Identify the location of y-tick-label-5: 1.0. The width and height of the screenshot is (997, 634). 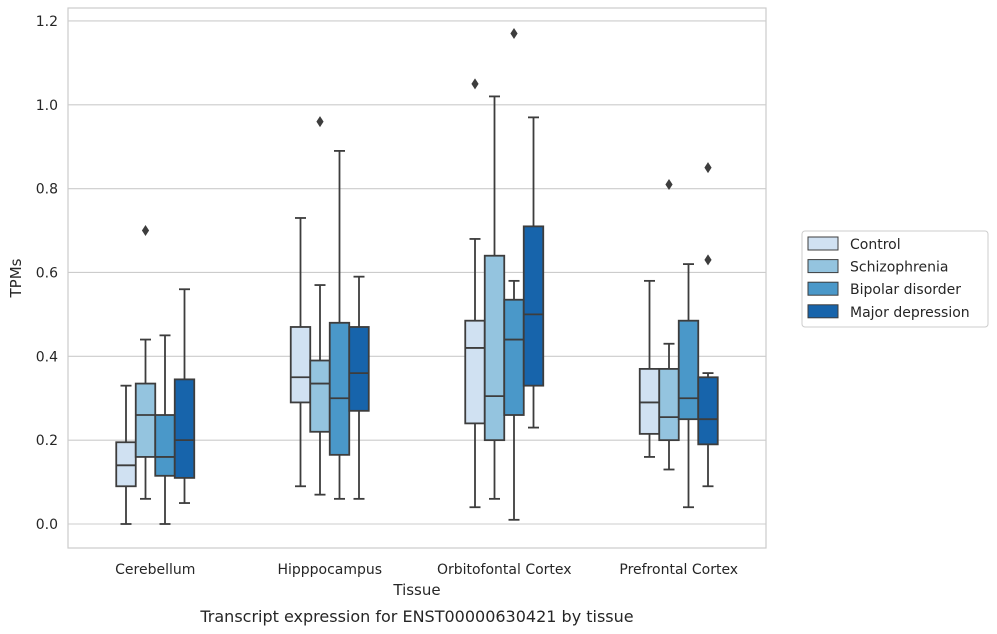
(47, 106).